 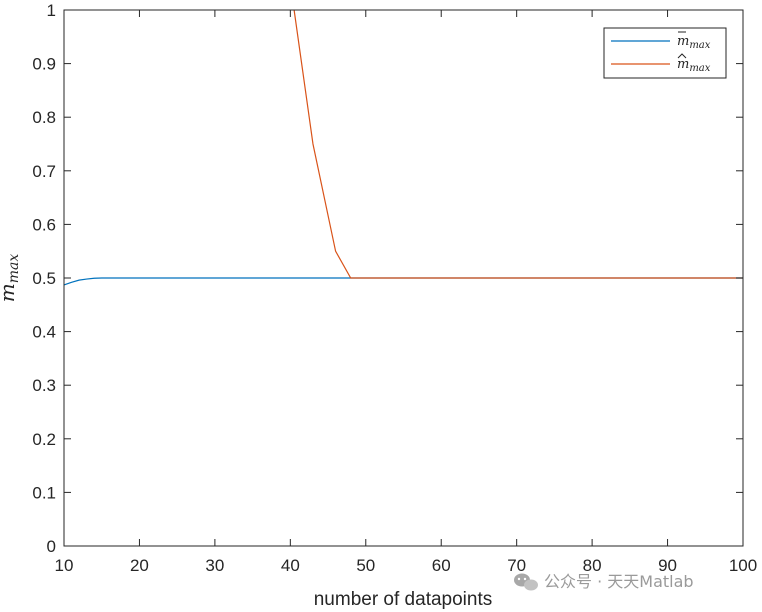 I want to click on legend-label-series-2: mmax, so click(x=694, y=65).